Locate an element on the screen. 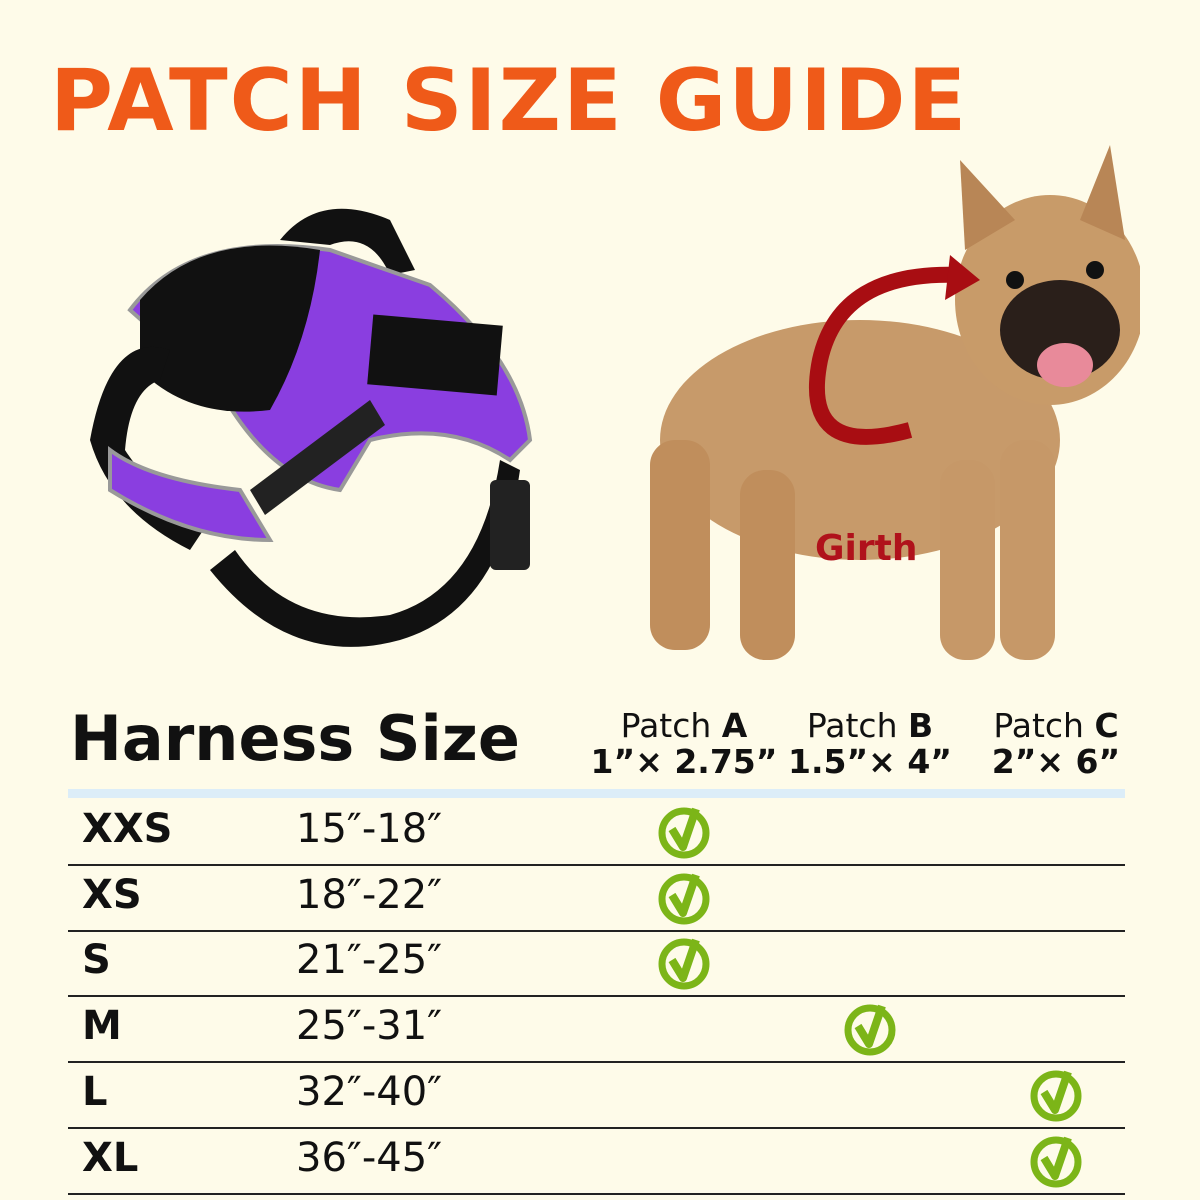  patch-a-header: Patch A 1”× 2.75” is located at coordinates (684, 744).